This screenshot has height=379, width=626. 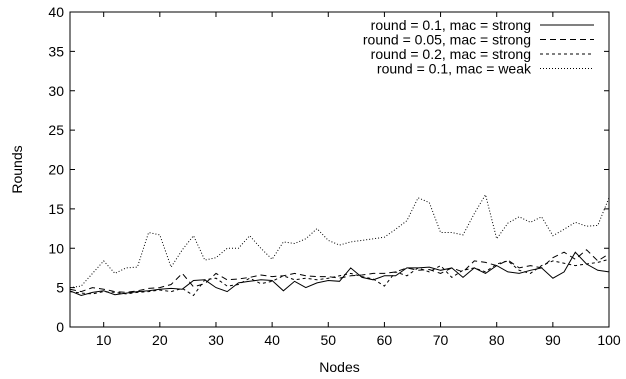 What do you see at coordinates (385, 340) in the screenshot?
I see `x-tick-label: 60` at bounding box center [385, 340].